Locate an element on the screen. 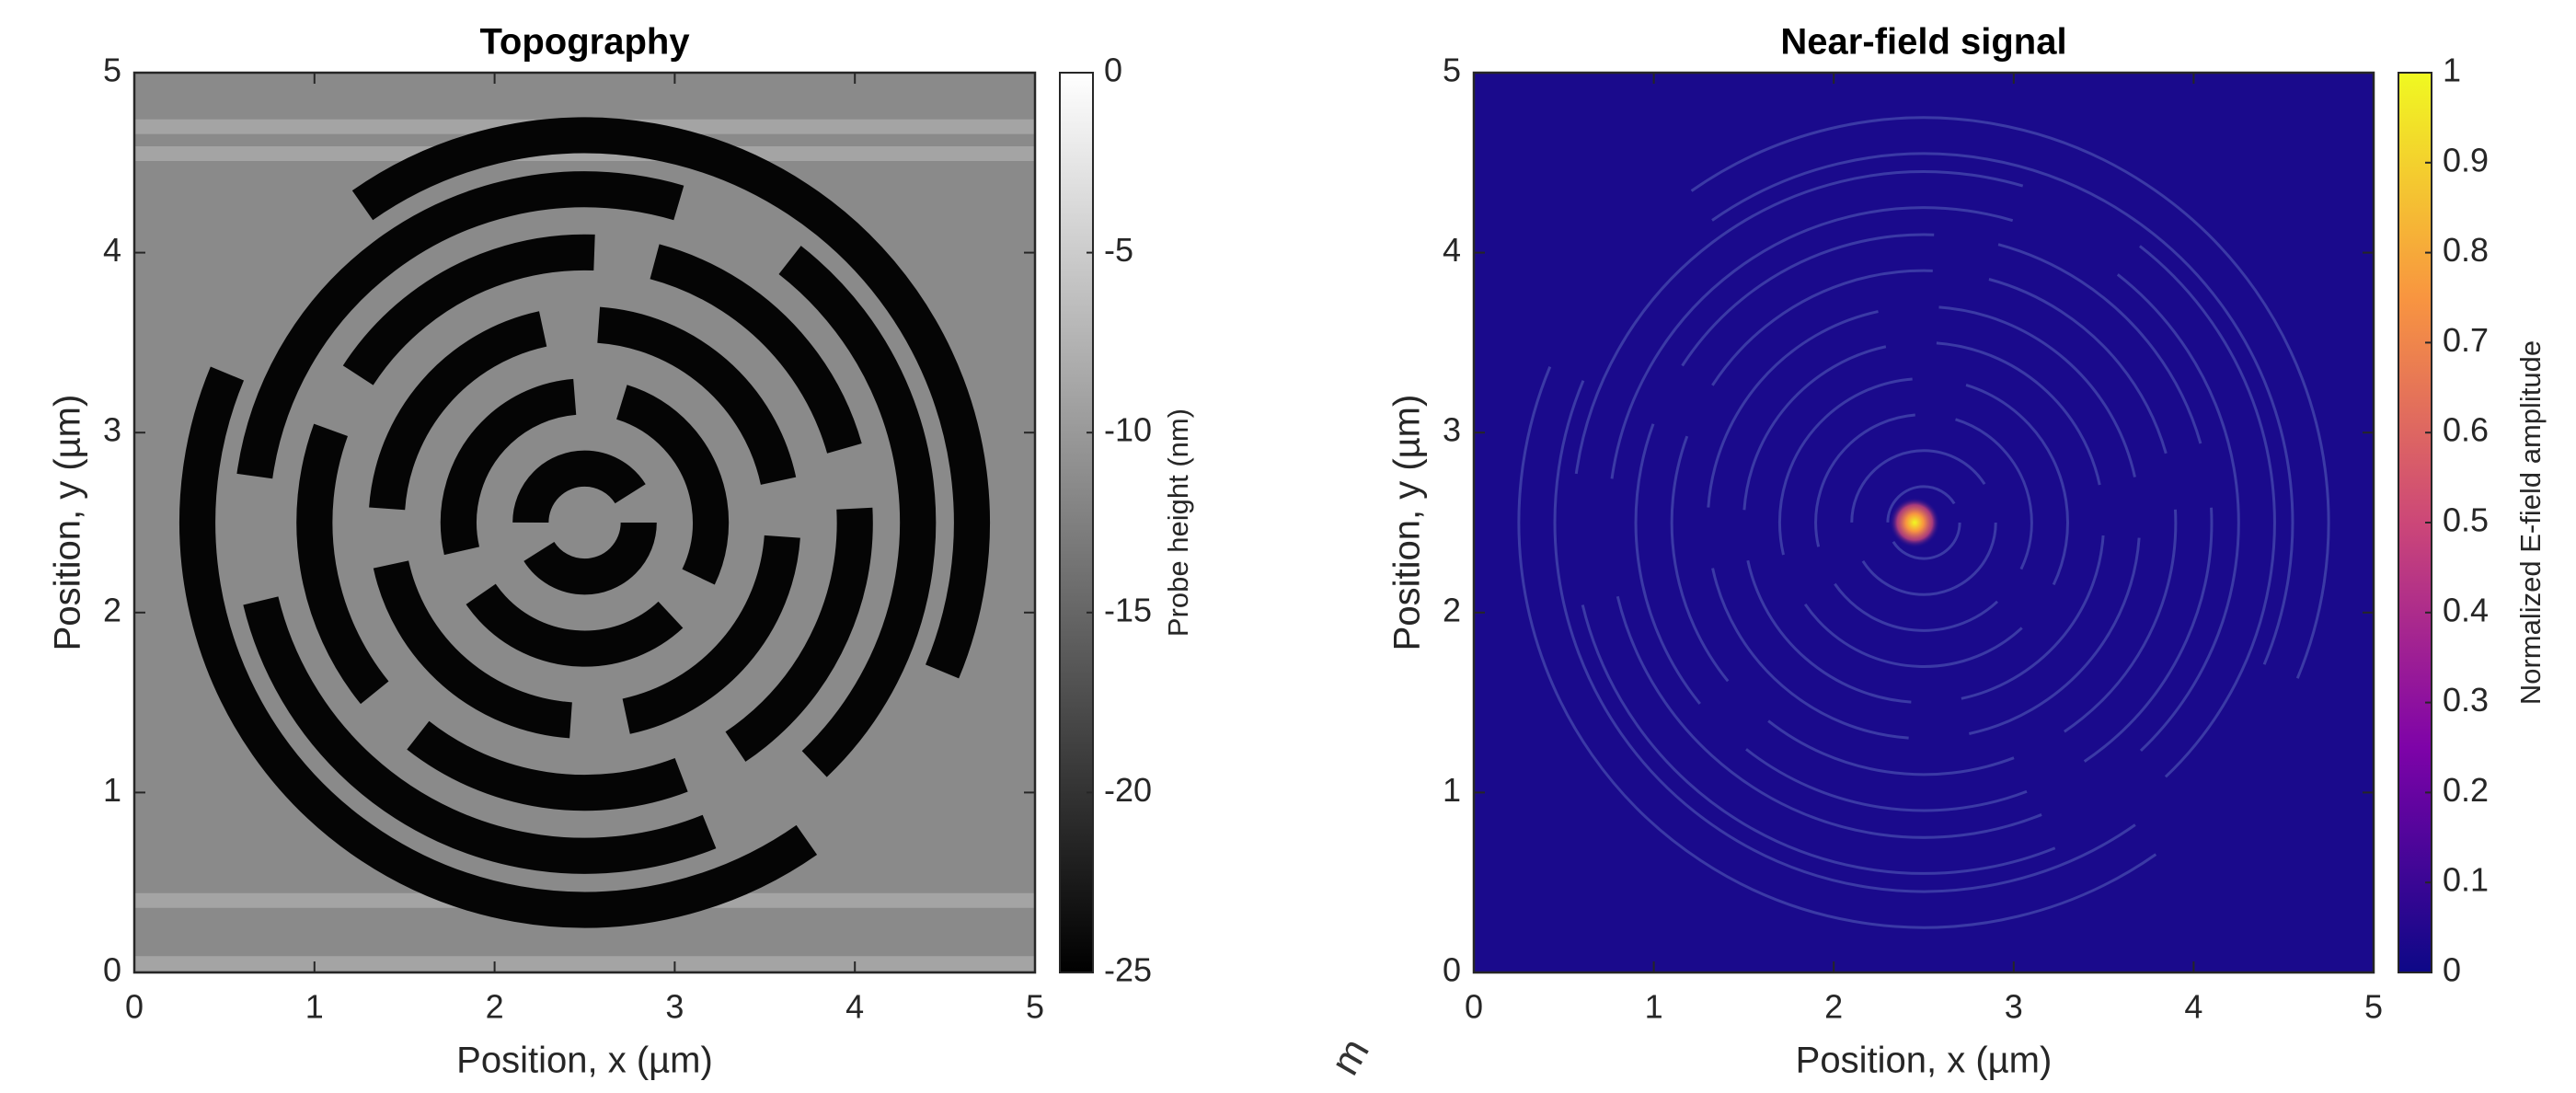  colorbar-tick-label: 0.7 is located at coordinates (2466, 340).